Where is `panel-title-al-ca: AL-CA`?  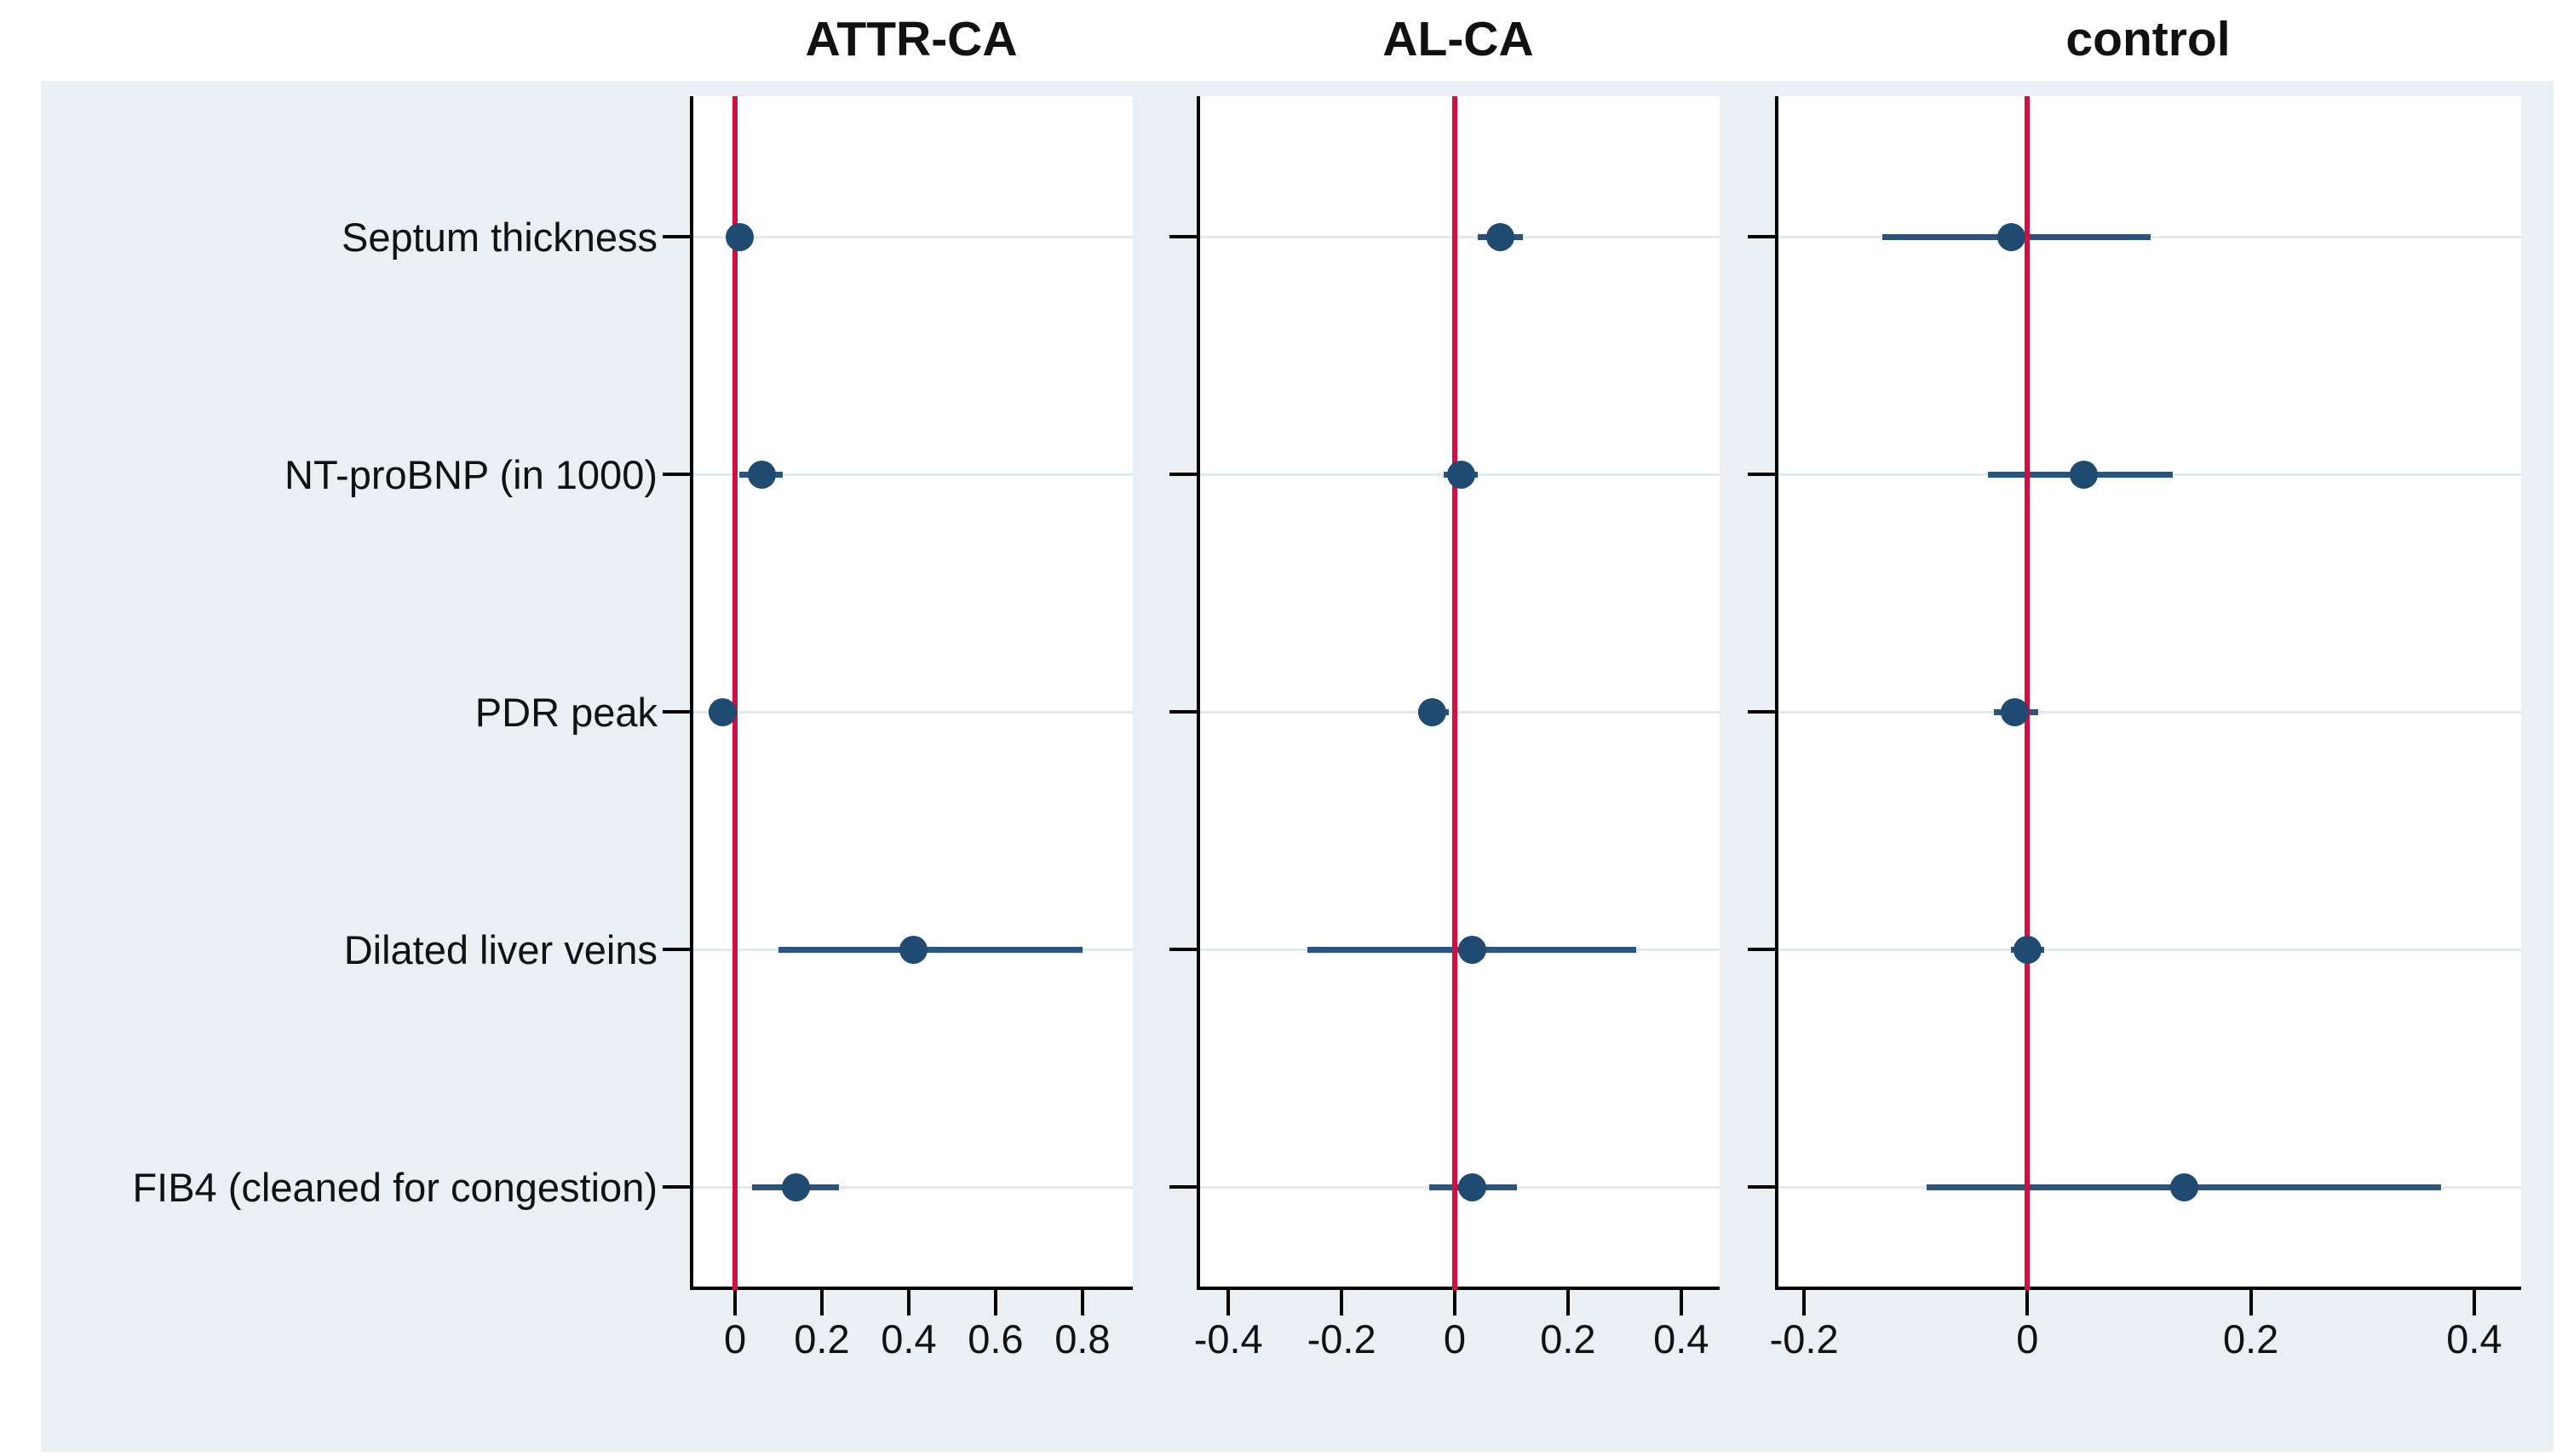
panel-title-al-ca: AL-CA is located at coordinates (1458, 39).